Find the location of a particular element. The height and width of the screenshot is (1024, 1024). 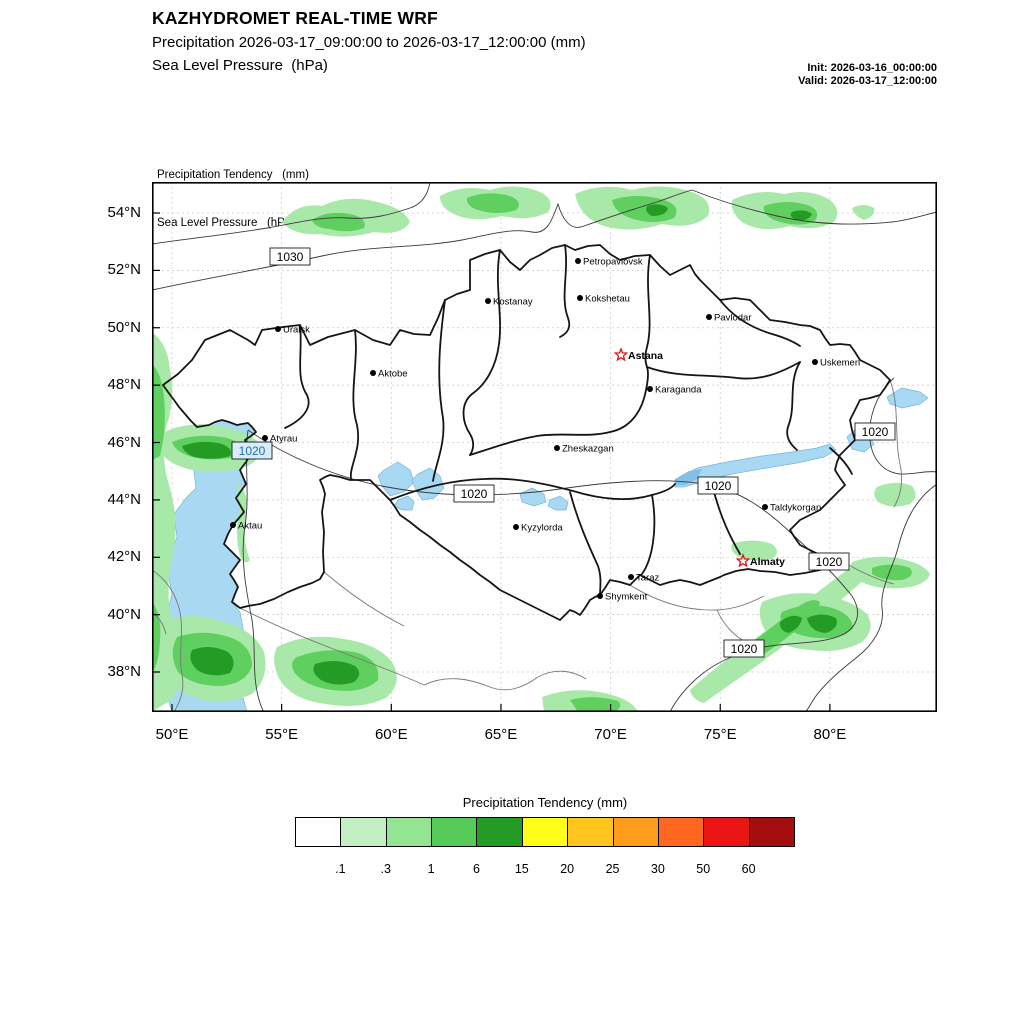

y-axis-tick-label: 38°N is located at coordinates (124, 671).